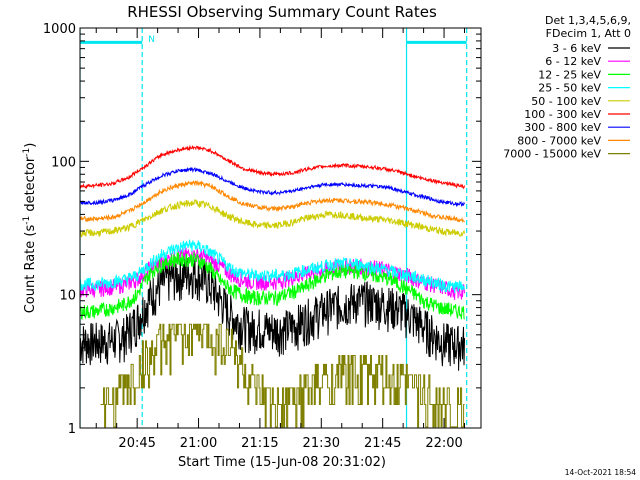  I want to click on legend-label: 300 - 800 keV, so click(562, 127).